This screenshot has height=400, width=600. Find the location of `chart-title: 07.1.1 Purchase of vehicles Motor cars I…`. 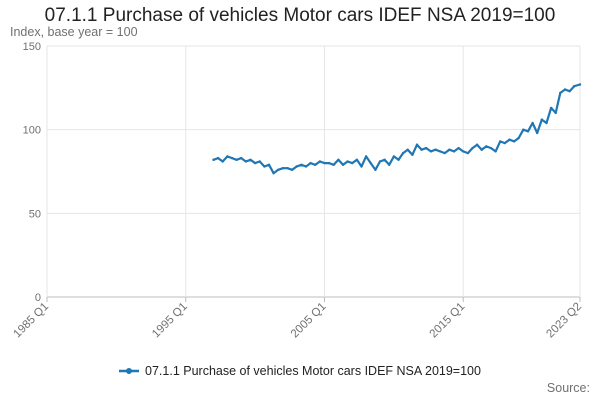

chart-title: 07.1.1 Purchase of vehicles Motor cars I… is located at coordinates (300, 15).